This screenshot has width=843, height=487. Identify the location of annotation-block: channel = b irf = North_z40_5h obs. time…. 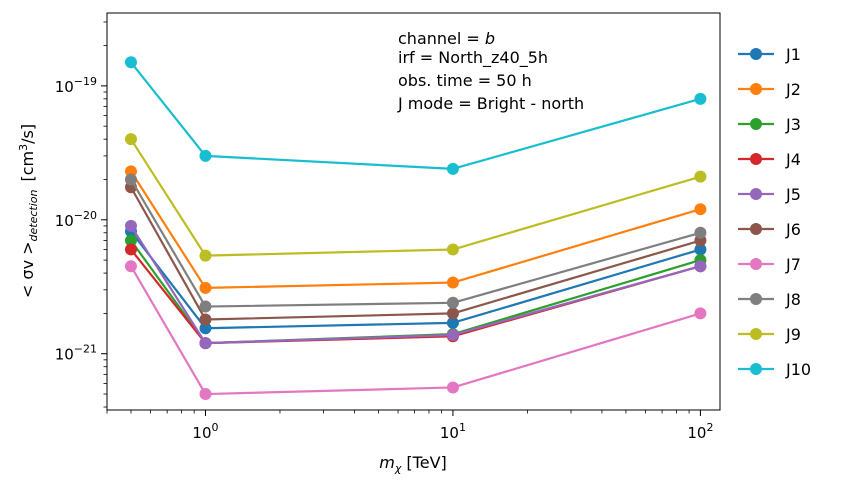
(490, 71).